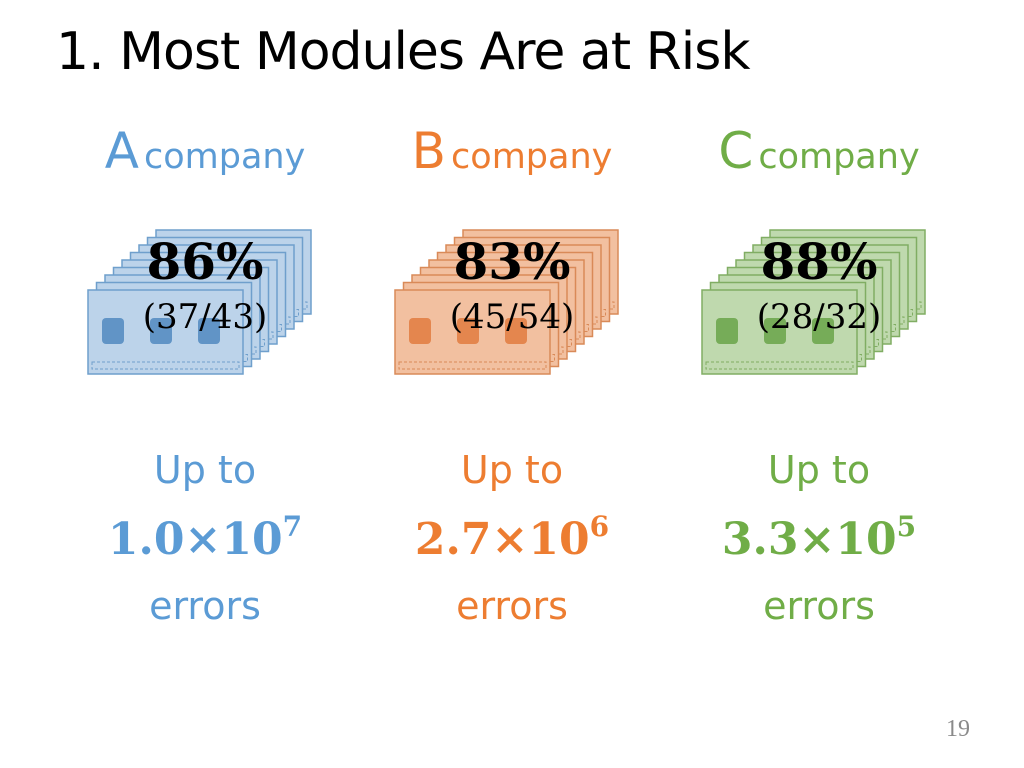 This screenshot has width=1024, height=768. Describe the element at coordinates (502, 539) in the screenshot. I see `error-mantissa: 2.7×10` at that location.